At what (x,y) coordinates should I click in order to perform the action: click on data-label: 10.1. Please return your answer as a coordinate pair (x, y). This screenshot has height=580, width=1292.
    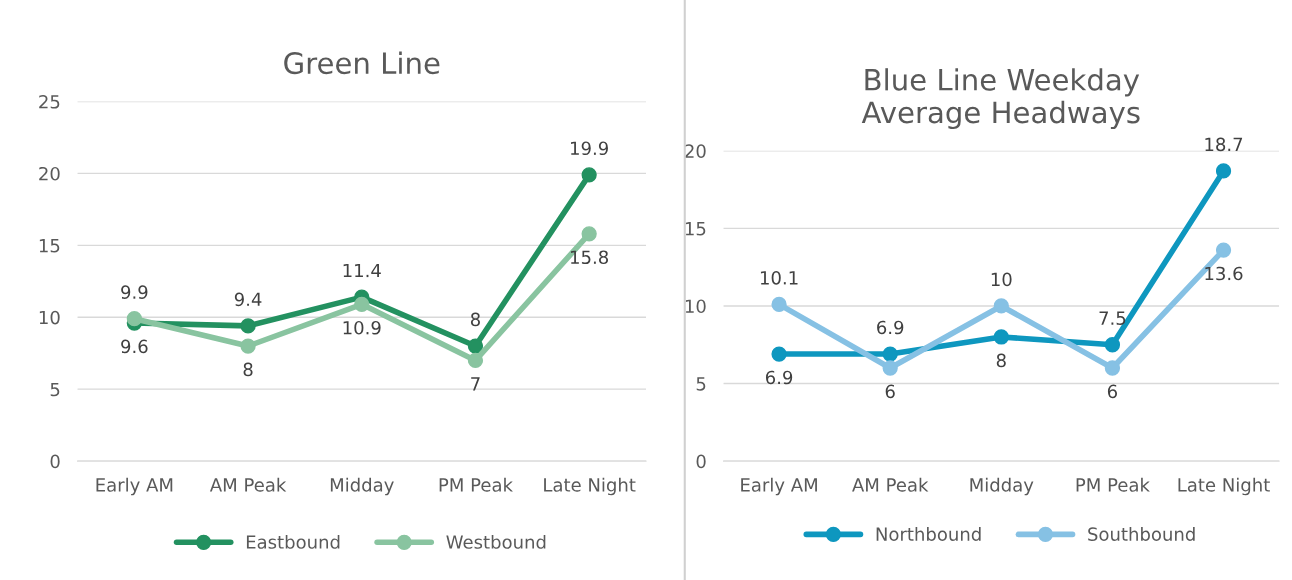
    Looking at the image, I should click on (779, 277).